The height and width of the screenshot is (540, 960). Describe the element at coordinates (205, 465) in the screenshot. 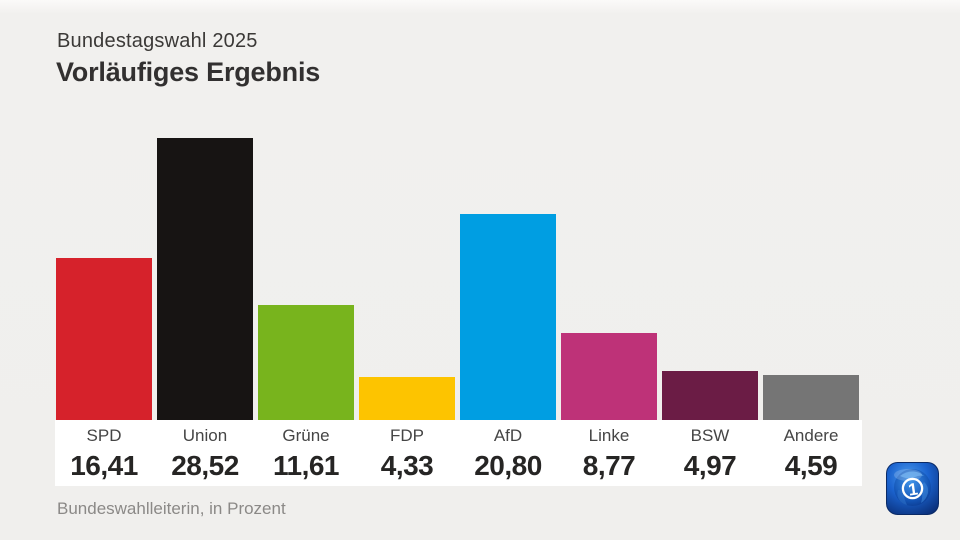

I see `bar-value-union: 28,52` at that location.